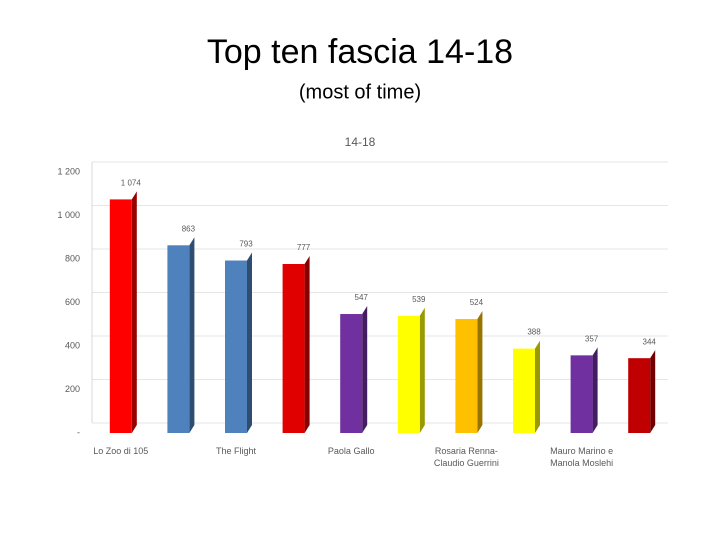 This screenshot has width=720, height=540. I want to click on data-label: 777, so click(304, 247).